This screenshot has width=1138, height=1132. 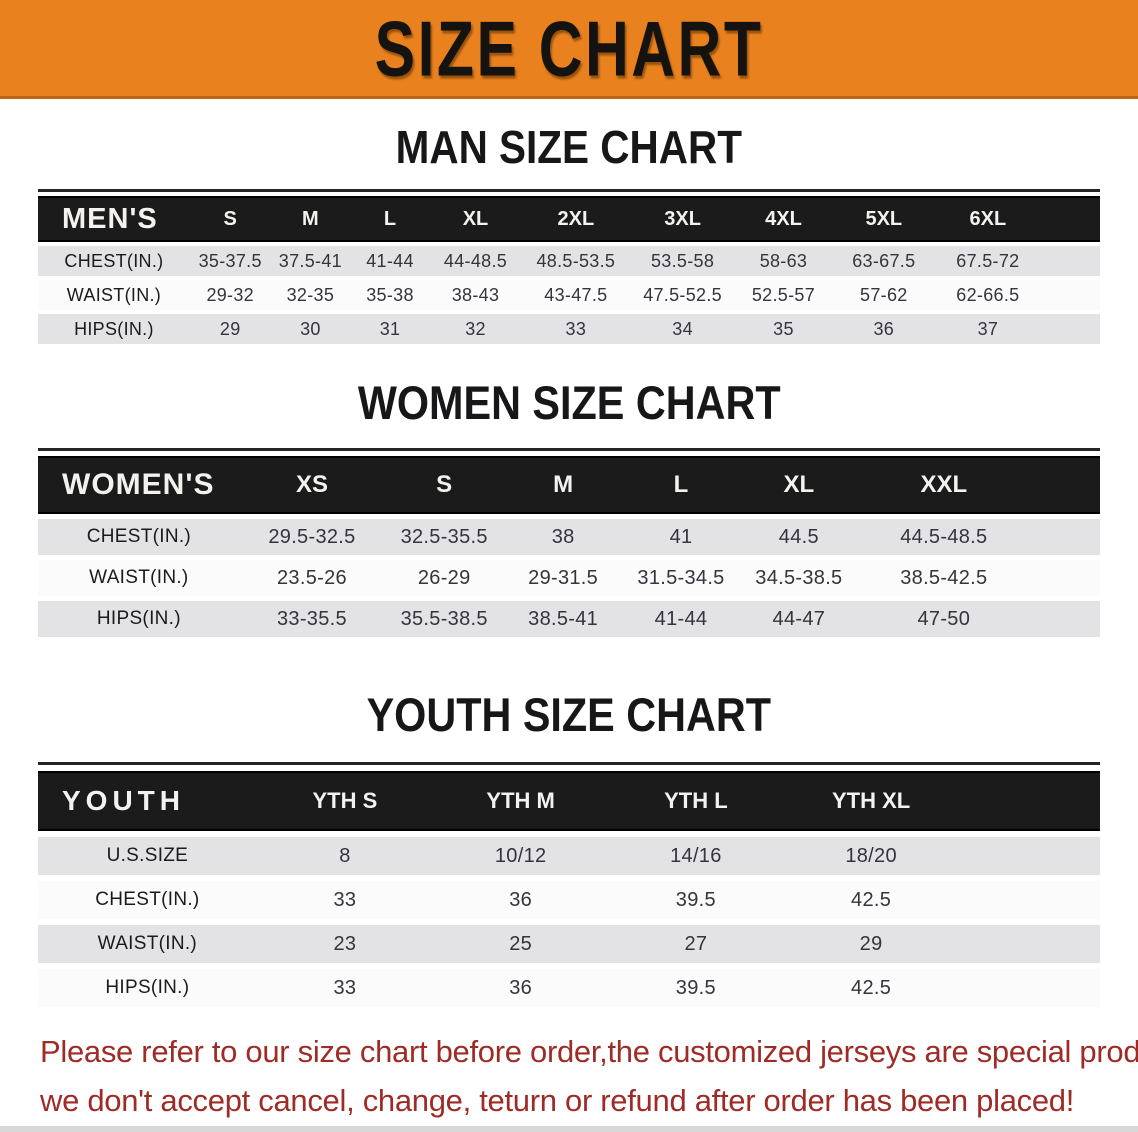 What do you see at coordinates (681, 537) in the screenshot?
I see `size-value: 41` at bounding box center [681, 537].